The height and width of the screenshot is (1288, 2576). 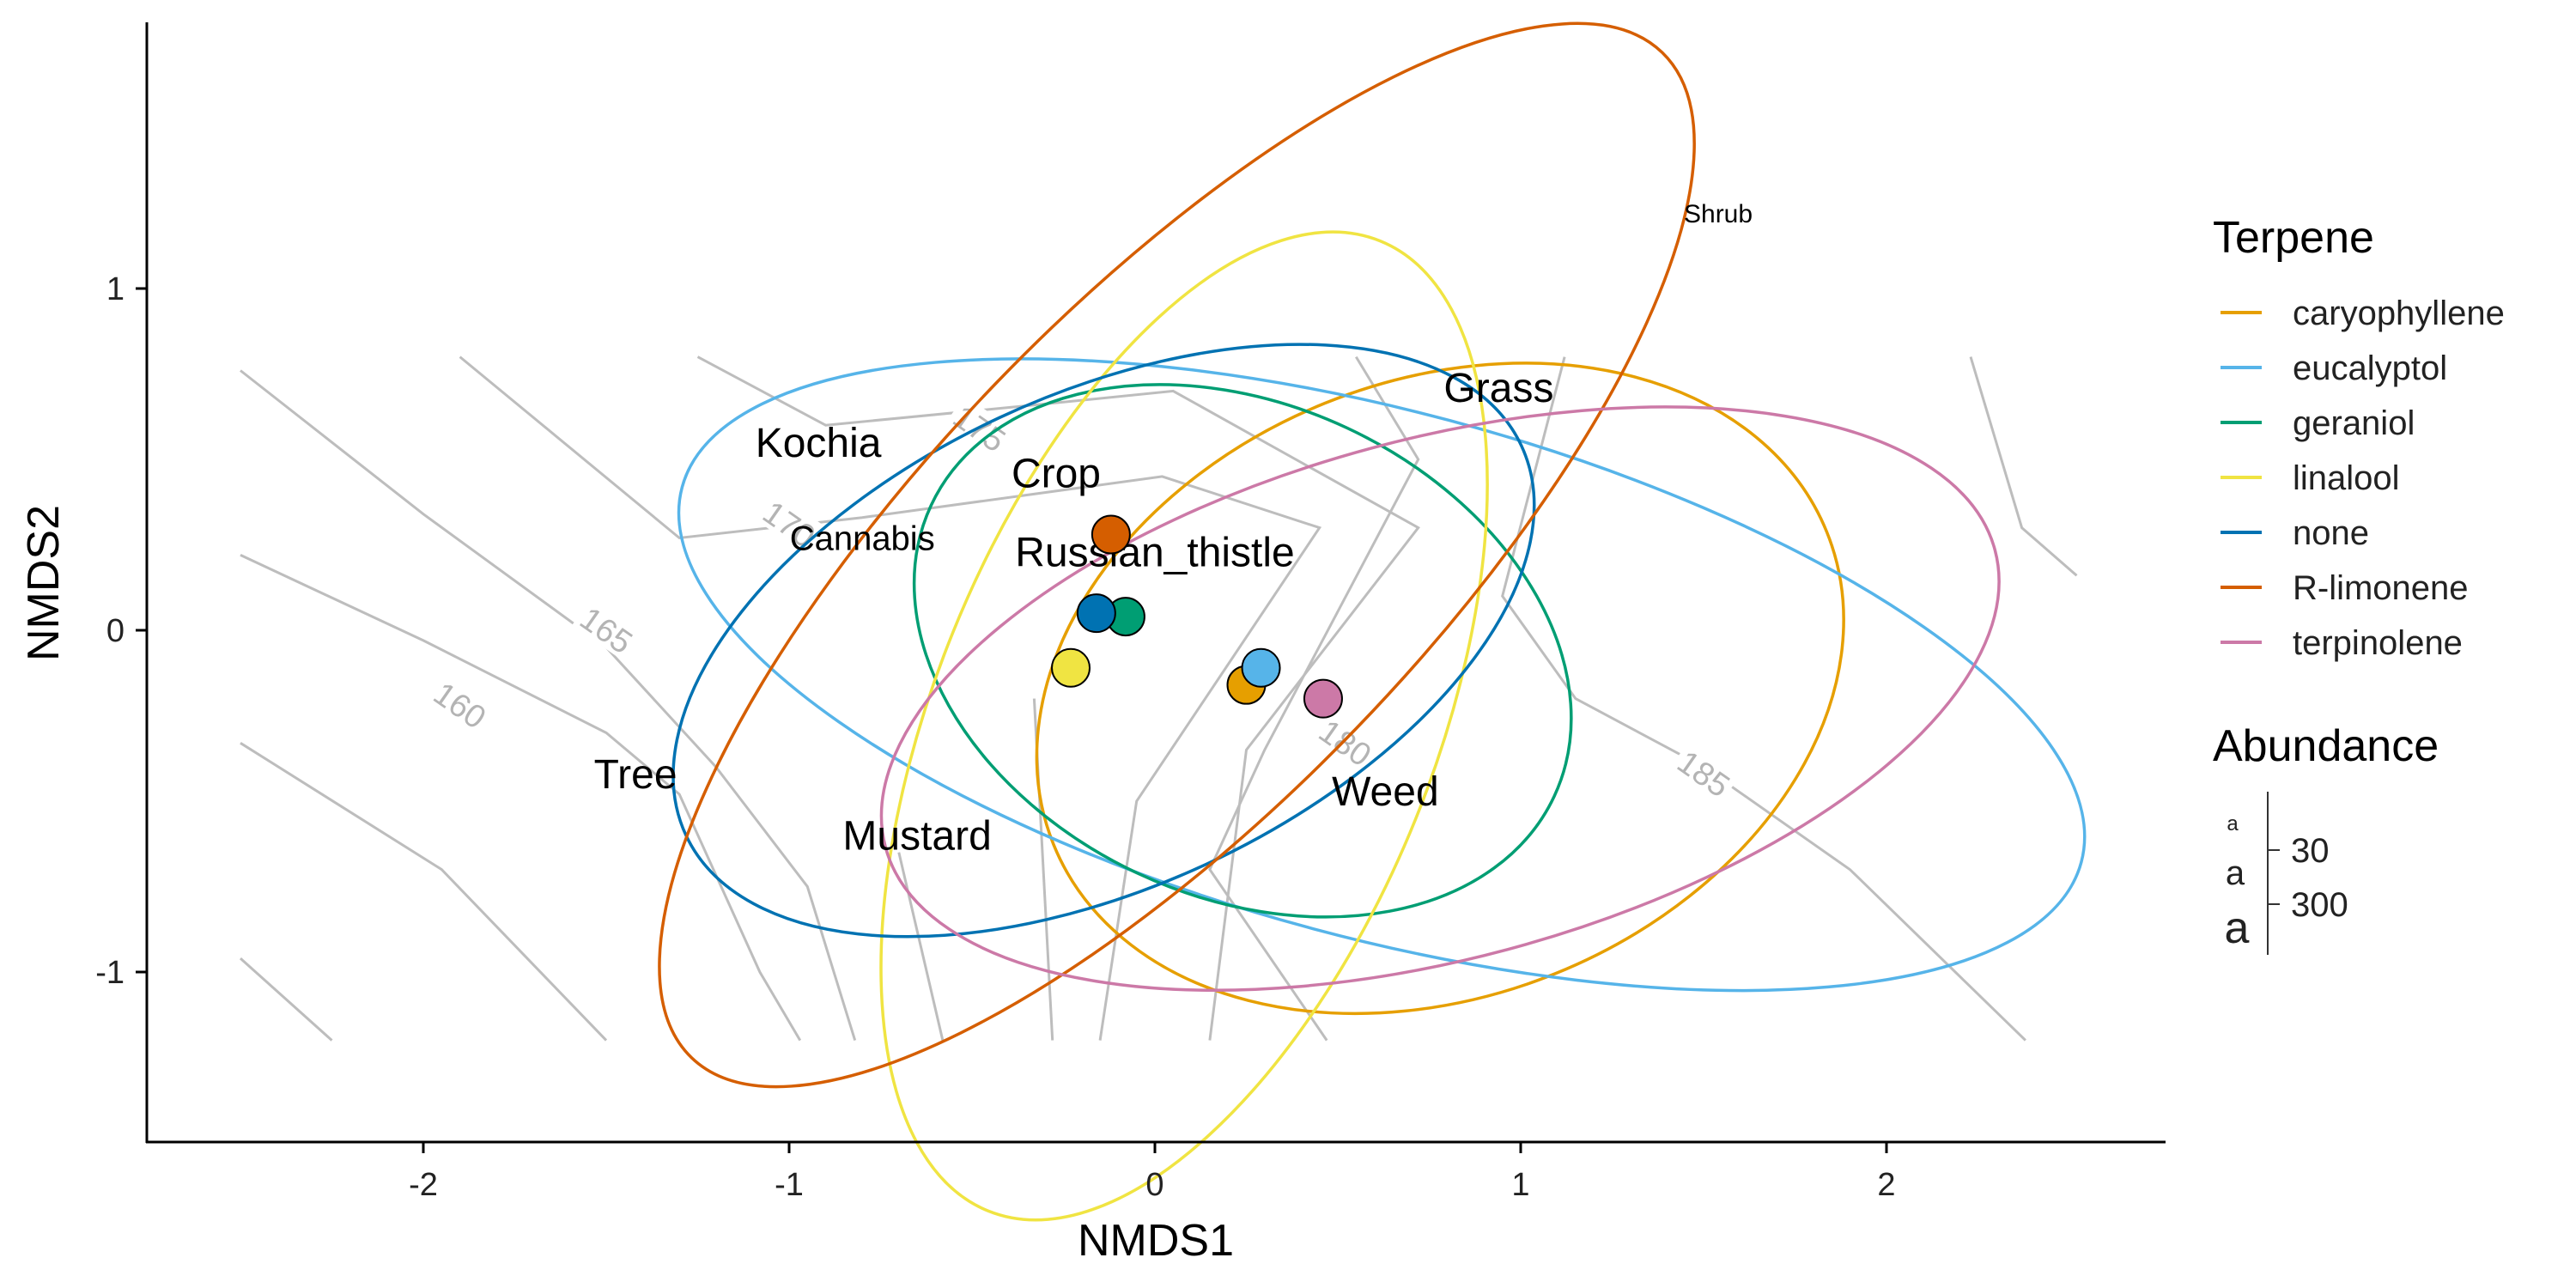 What do you see at coordinates (863, 539) in the screenshot?
I see `species-label-cannabis: Cannabis` at bounding box center [863, 539].